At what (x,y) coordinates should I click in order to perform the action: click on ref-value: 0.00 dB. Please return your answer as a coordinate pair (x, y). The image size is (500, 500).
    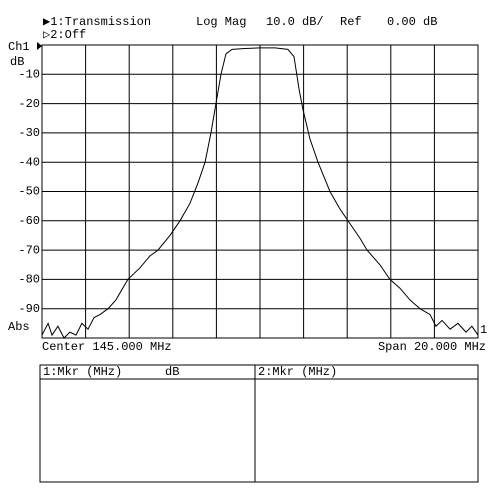
    Looking at the image, I should click on (412, 22).